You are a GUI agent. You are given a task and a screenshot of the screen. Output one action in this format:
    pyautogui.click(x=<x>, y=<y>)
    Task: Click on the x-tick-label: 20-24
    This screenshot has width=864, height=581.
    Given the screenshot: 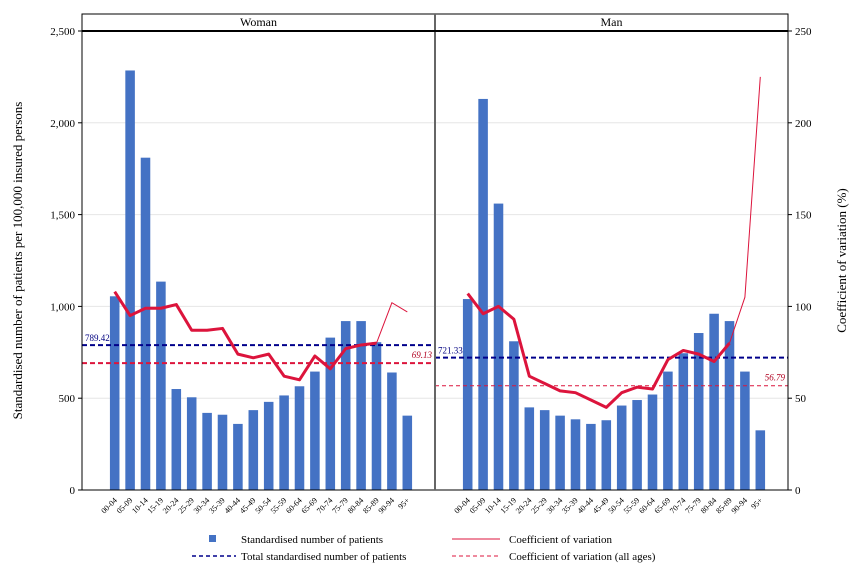 What is the action you would take?
    pyautogui.click(x=171, y=506)
    